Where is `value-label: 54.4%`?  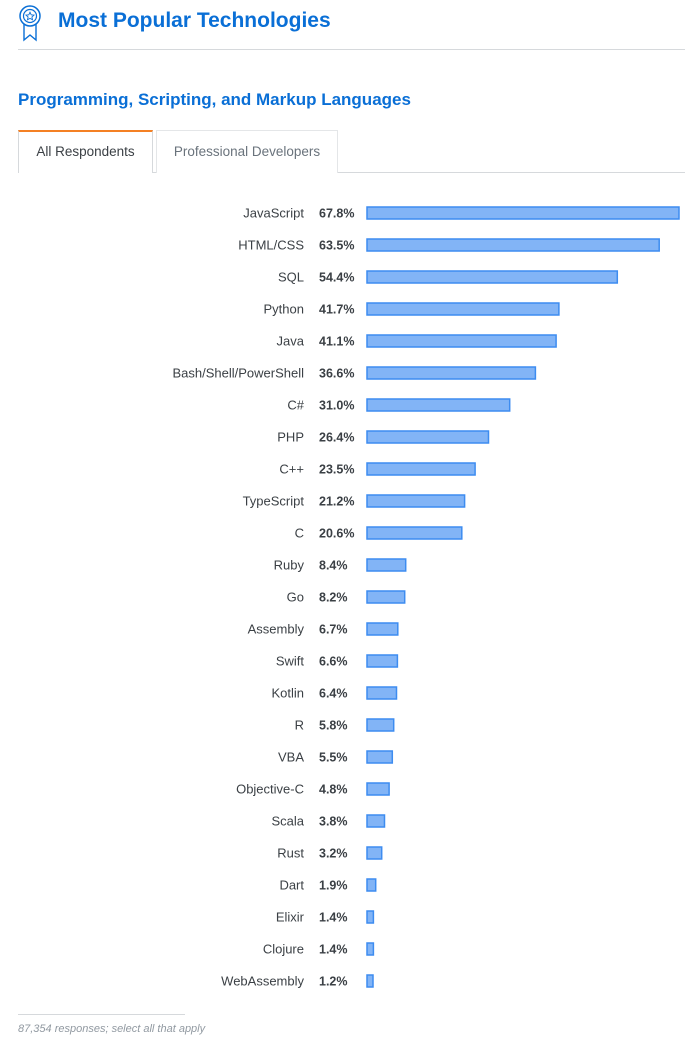
value-label: 54.4% is located at coordinates (336, 278).